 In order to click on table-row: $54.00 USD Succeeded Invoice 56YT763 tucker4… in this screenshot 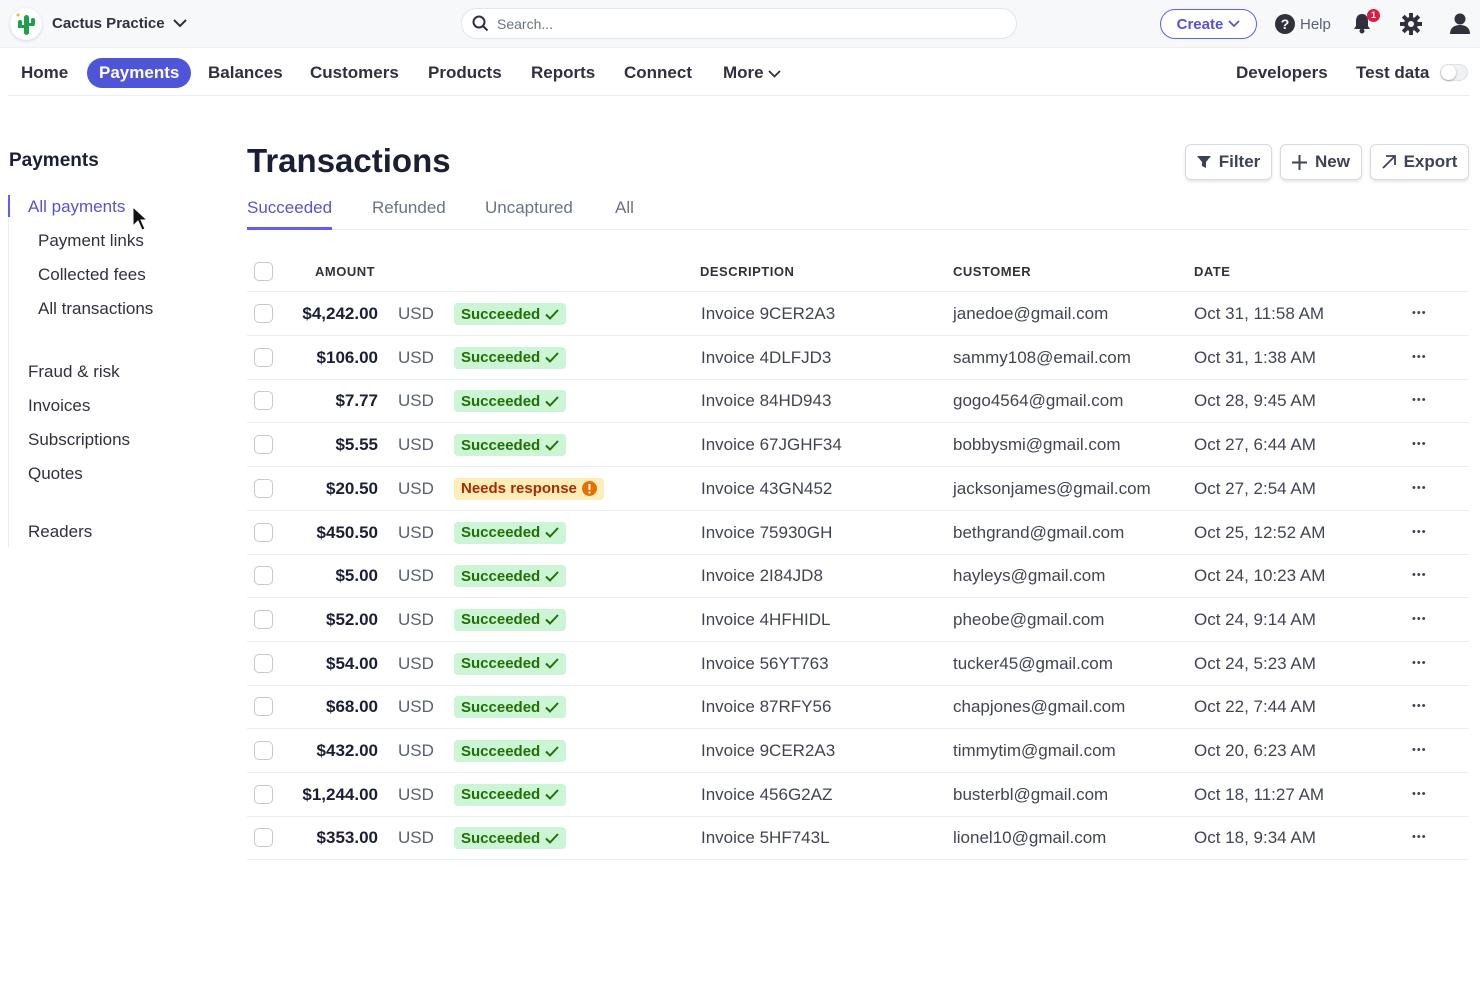, I will do `click(858, 664)`.